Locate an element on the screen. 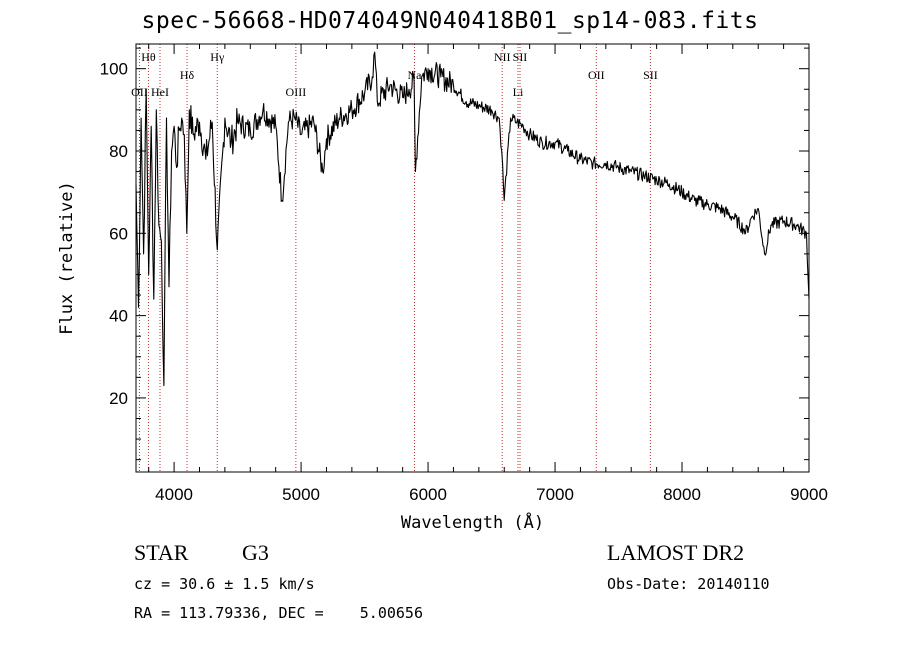  x-tick-label: 4000 is located at coordinates (174, 494).